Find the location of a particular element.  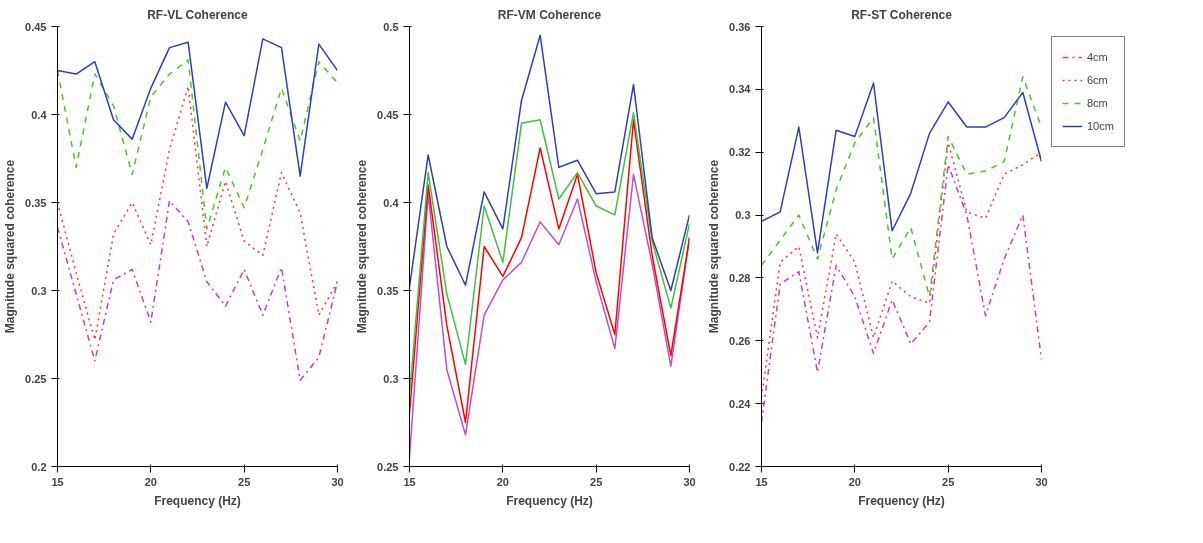

y-tick-label: 0.26 is located at coordinates (740, 340).